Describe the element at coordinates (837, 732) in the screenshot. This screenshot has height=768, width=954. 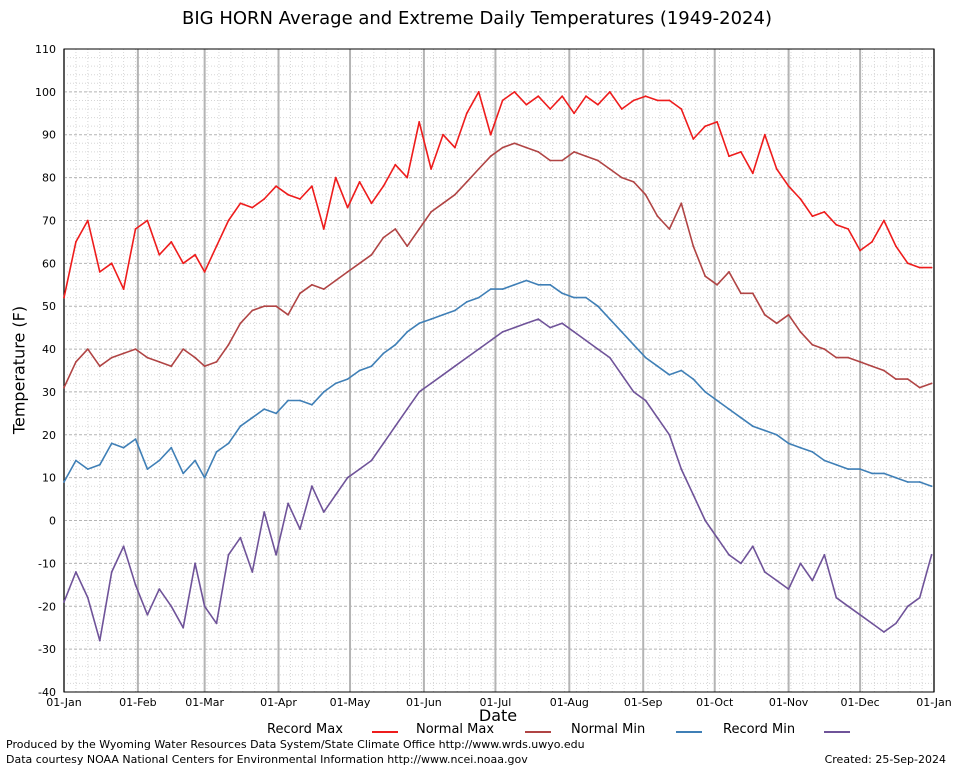
I see `legend-swatch-record-min` at that location.